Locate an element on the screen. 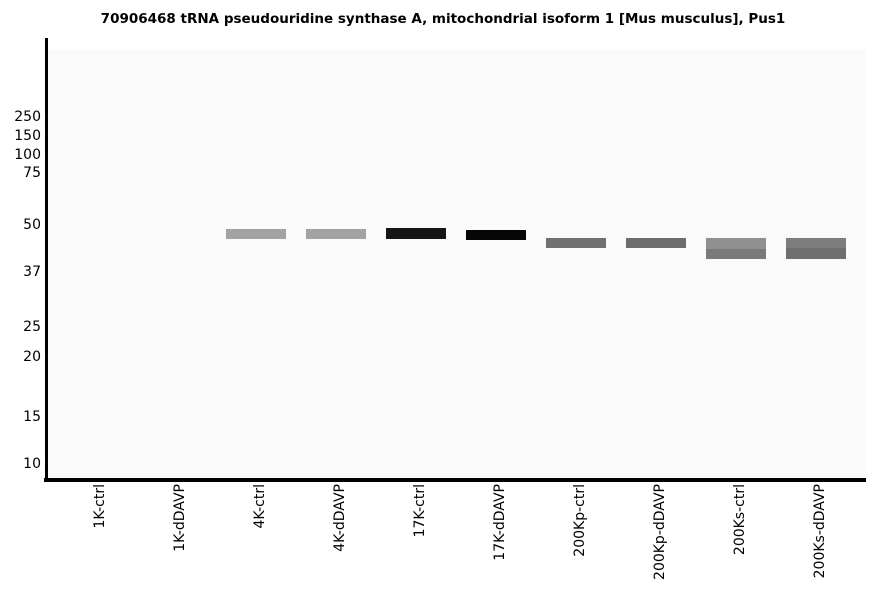  y-tick-label: 100 is located at coordinates (27, 155).